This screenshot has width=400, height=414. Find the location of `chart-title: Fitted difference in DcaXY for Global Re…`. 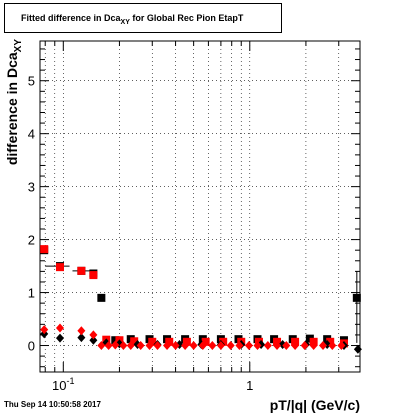

chart-title: Fitted difference in DcaXY for Global Re… is located at coordinates (132, 19).